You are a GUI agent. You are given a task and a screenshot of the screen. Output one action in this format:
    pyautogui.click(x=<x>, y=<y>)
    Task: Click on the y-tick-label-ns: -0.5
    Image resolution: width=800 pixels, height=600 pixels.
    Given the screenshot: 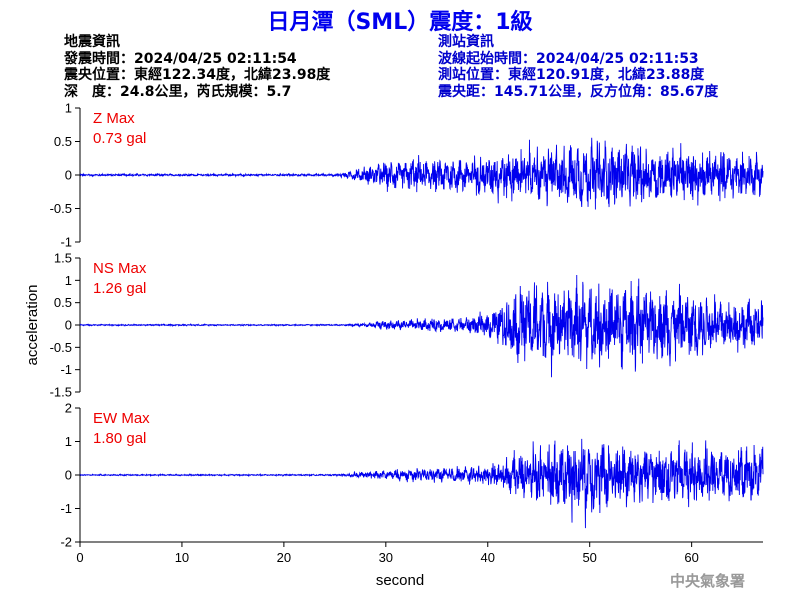 What is the action you would take?
    pyautogui.click(x=61, y=347)
    